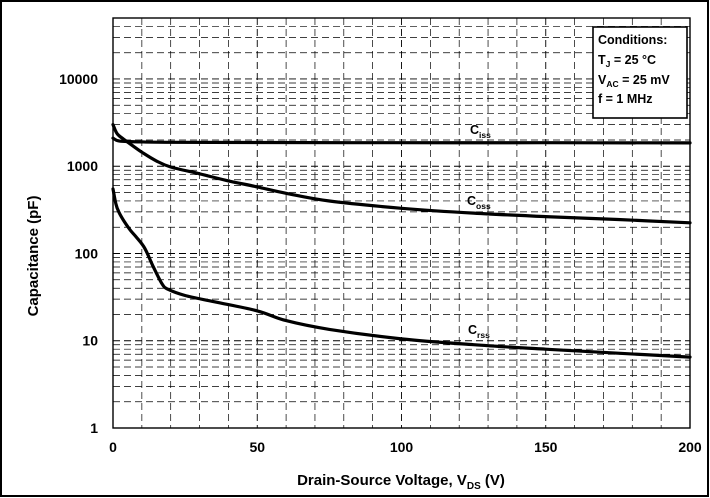  I want to click on series-label-crss: Crss, so click(479, 331).